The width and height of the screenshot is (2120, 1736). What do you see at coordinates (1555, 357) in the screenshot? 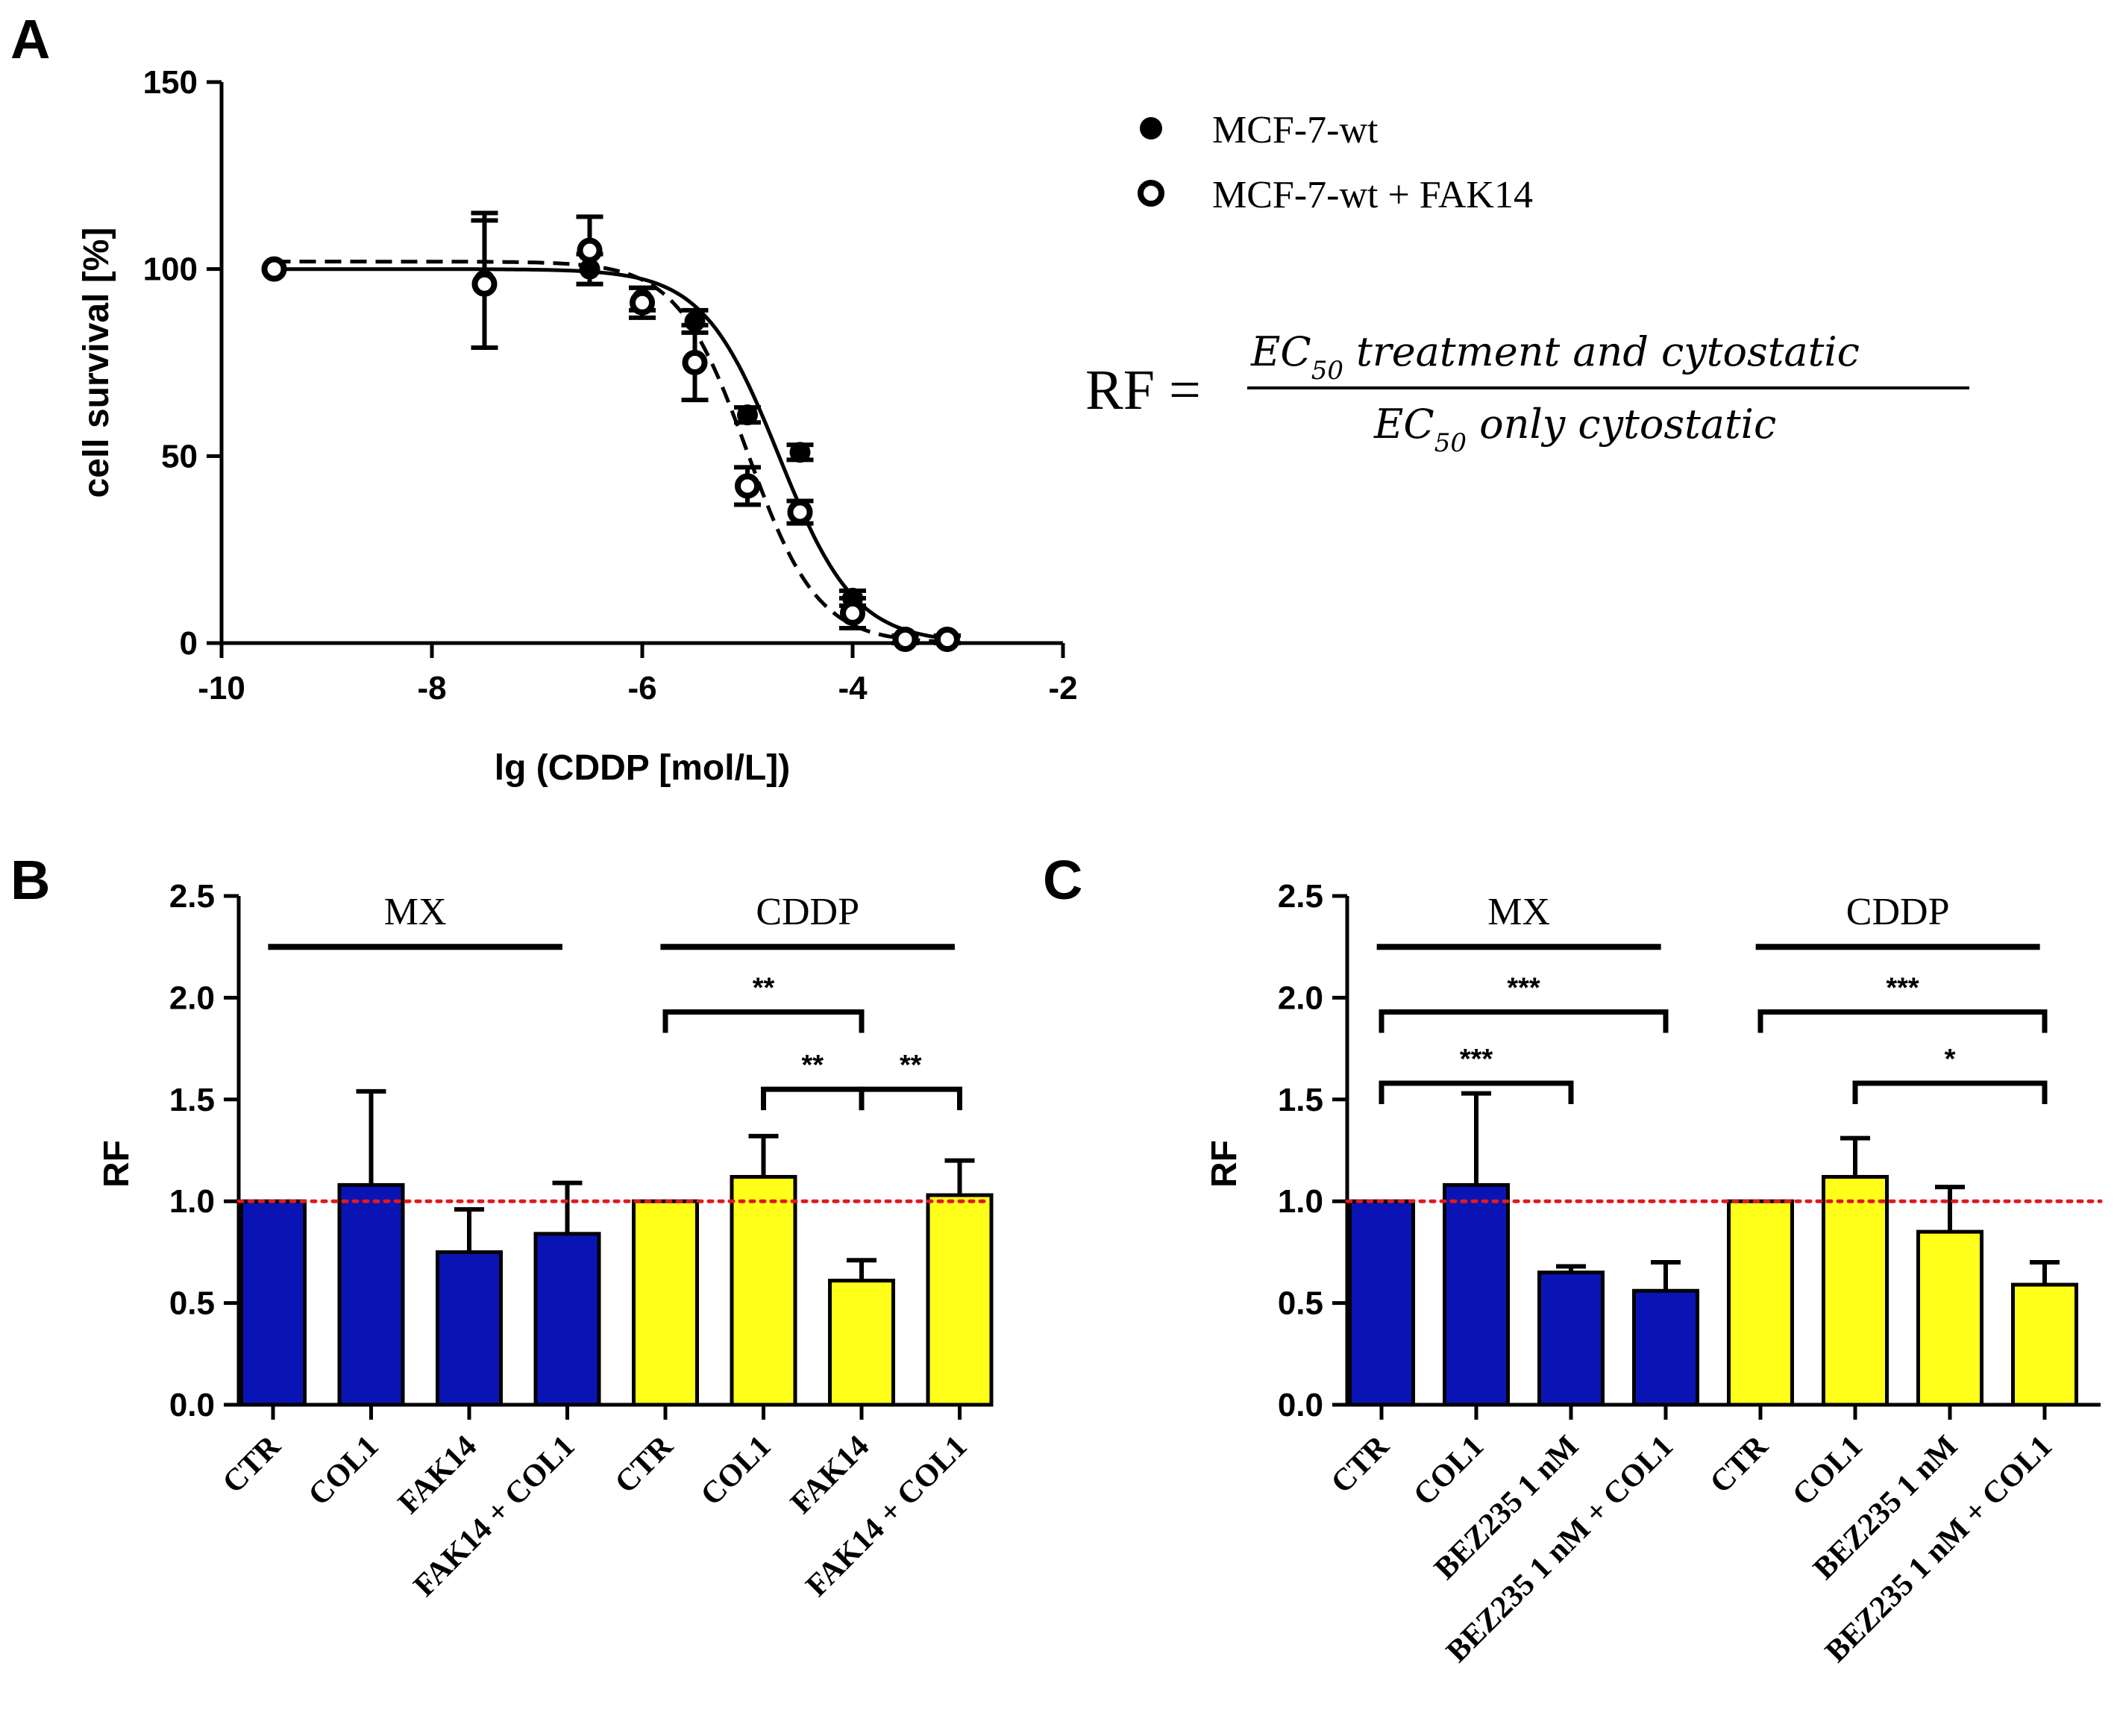
I see `eq-numerator: EC50 treatment and cytostatic` at bounding box center [1555, 357].